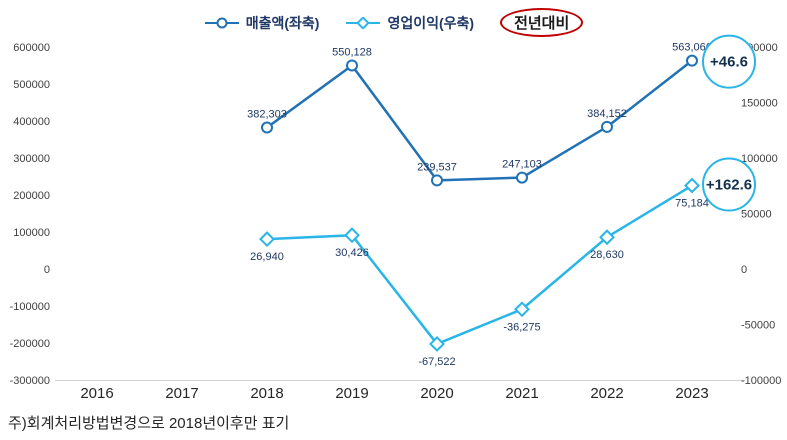 This screenshot has height=440, width=787. I want to click on left-axis-tick-label: 500000, so click(31, 85).